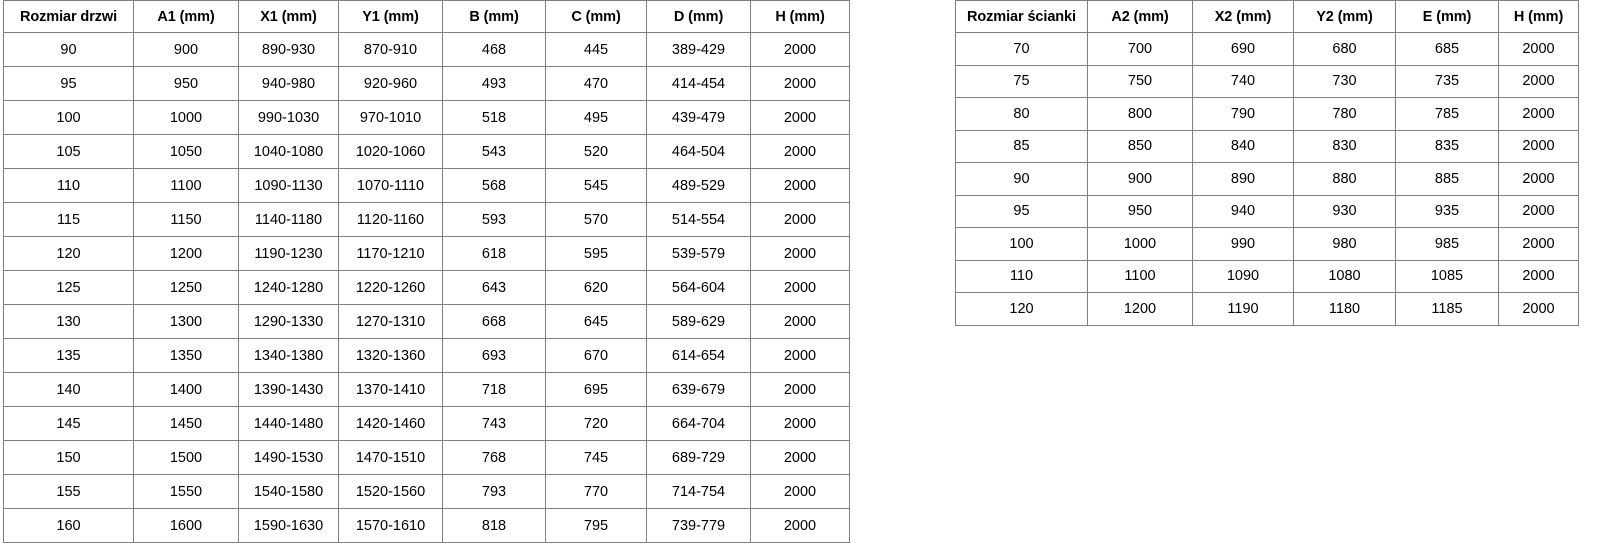  What do you see at coordinates (1344, 179) in the screenshot?
I see `table-cell: 880` at bounding box center [1344, 179].